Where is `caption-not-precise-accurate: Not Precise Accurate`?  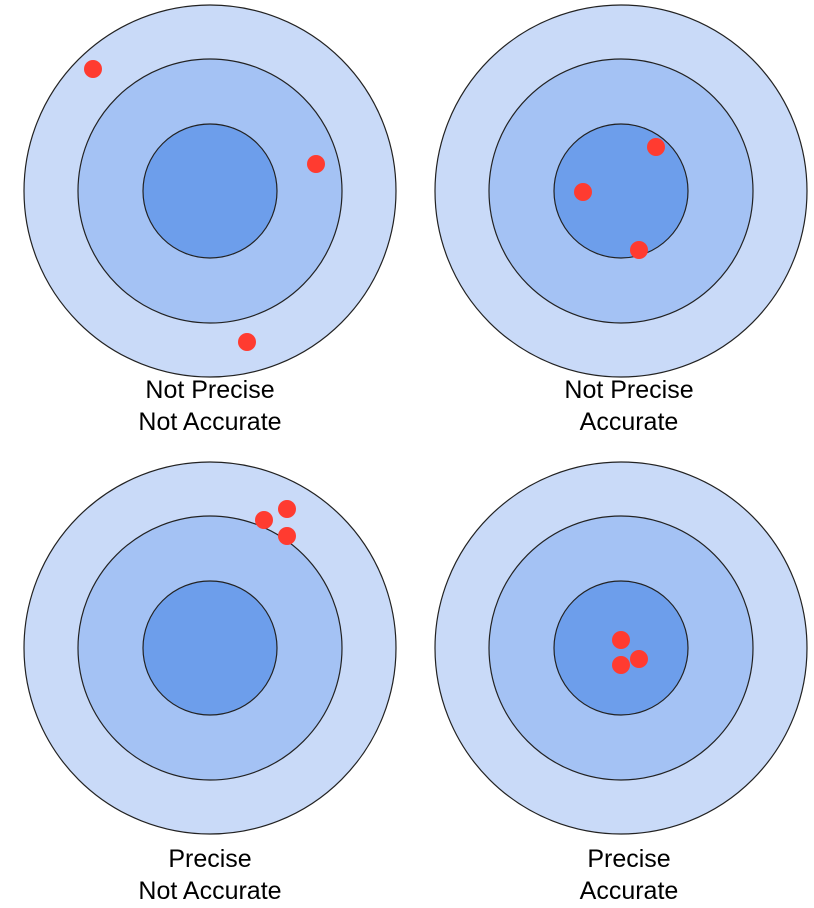
caption-not-precise-accurate: Not Precise Accurate is located at coordinates (629, 406).